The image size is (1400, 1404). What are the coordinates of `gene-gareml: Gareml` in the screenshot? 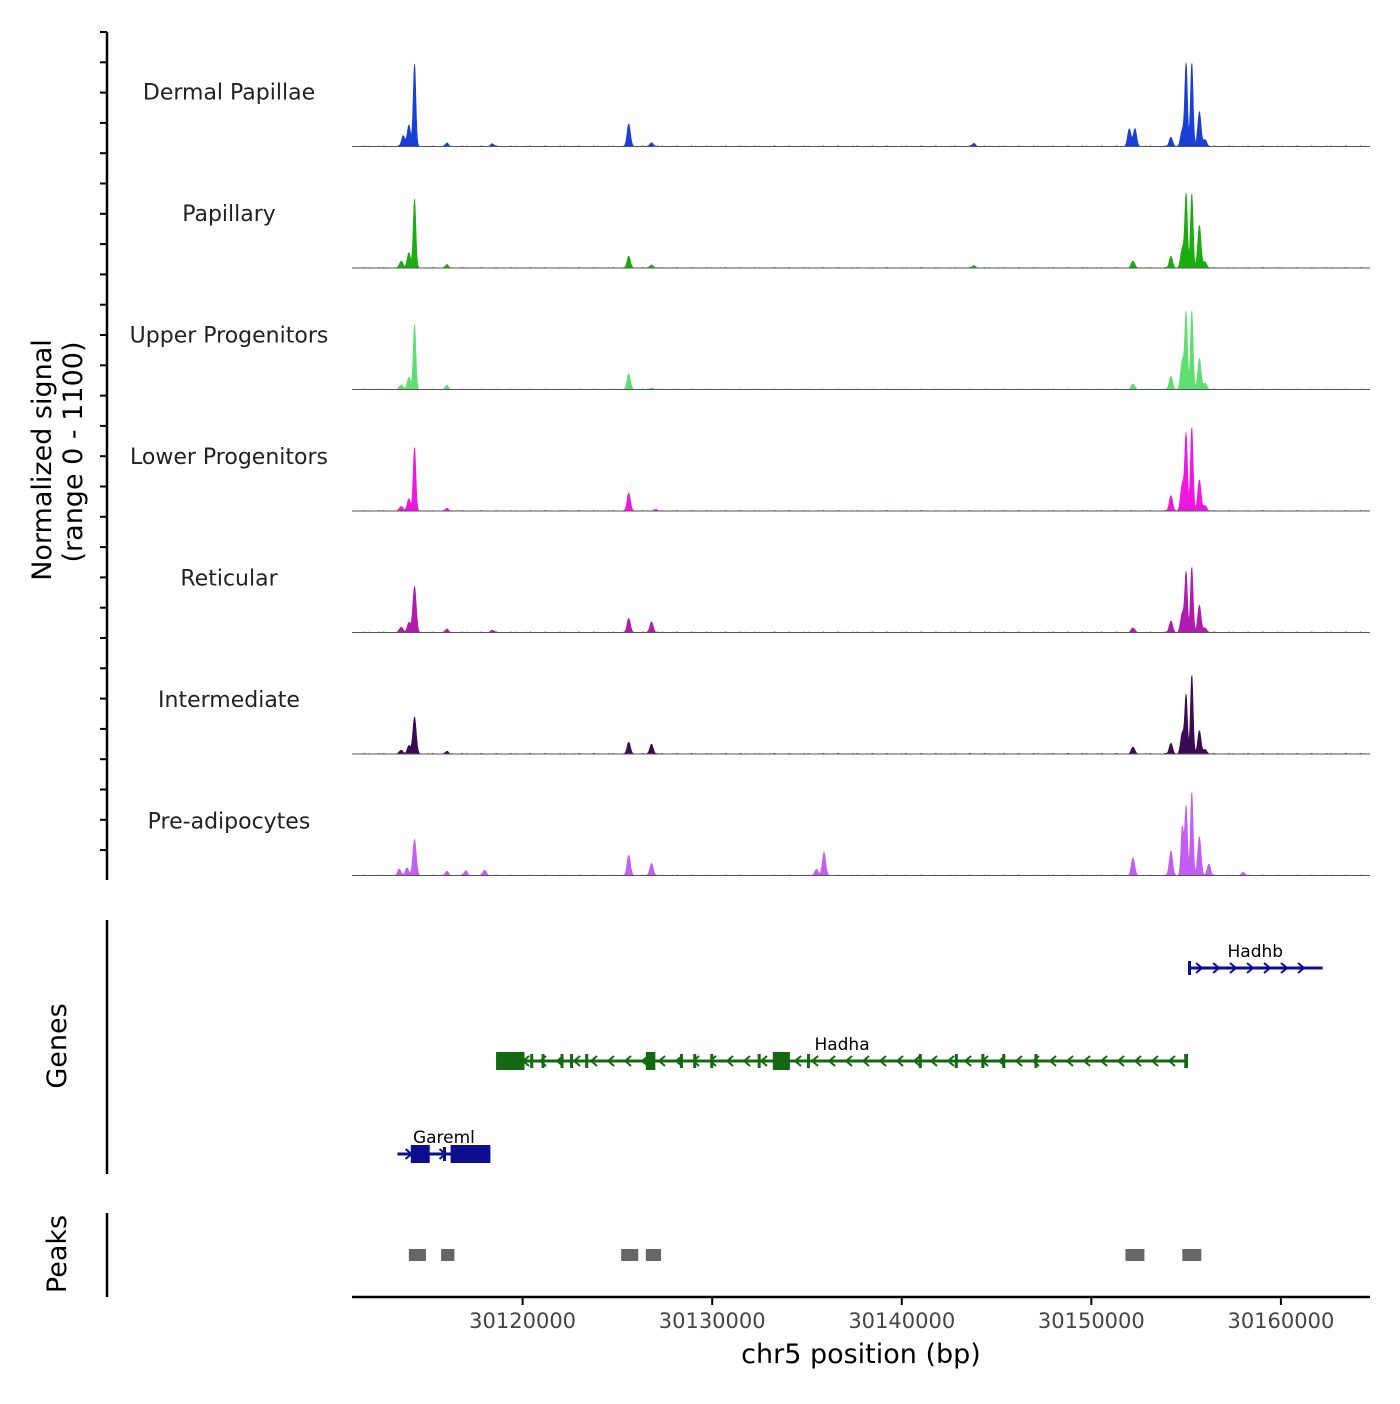 It's located at (444, 1145).